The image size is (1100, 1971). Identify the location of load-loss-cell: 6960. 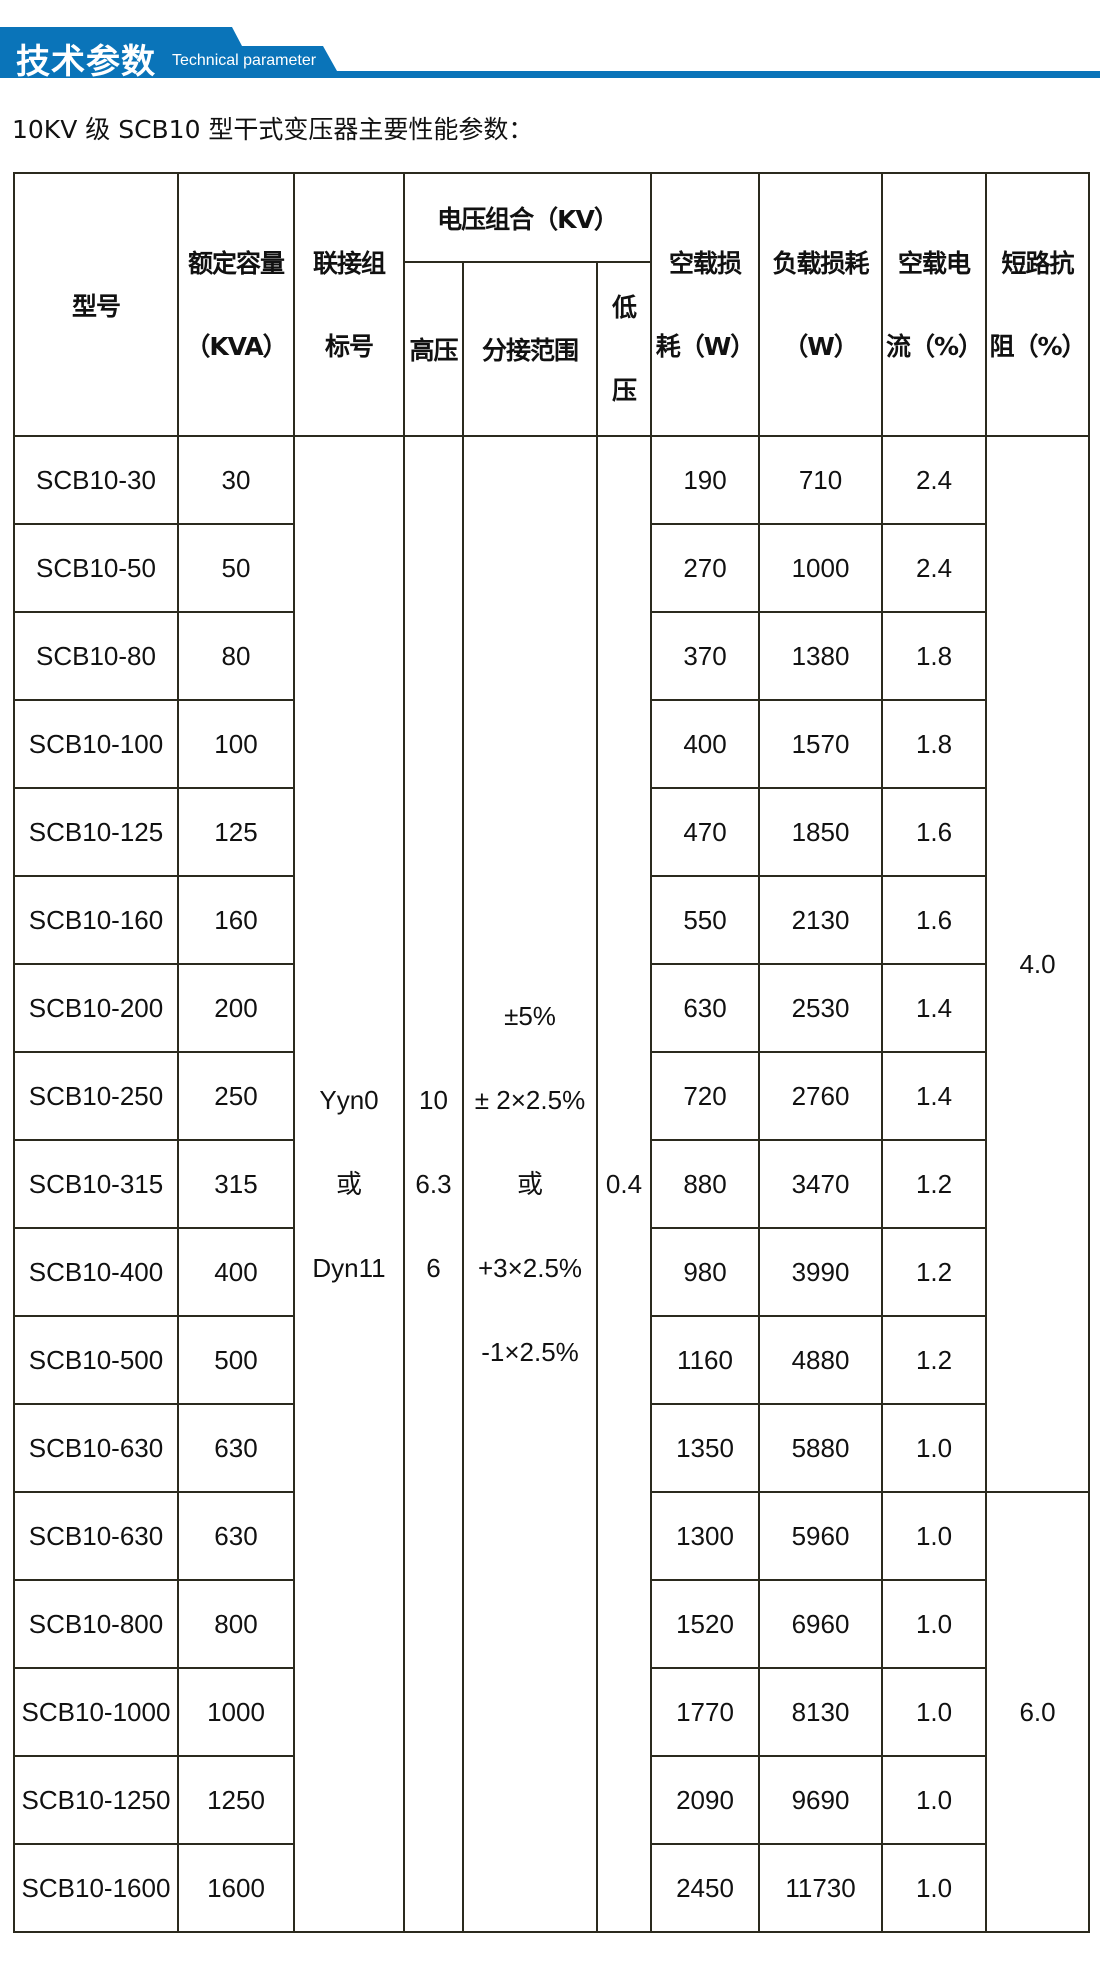
(821, 1624).